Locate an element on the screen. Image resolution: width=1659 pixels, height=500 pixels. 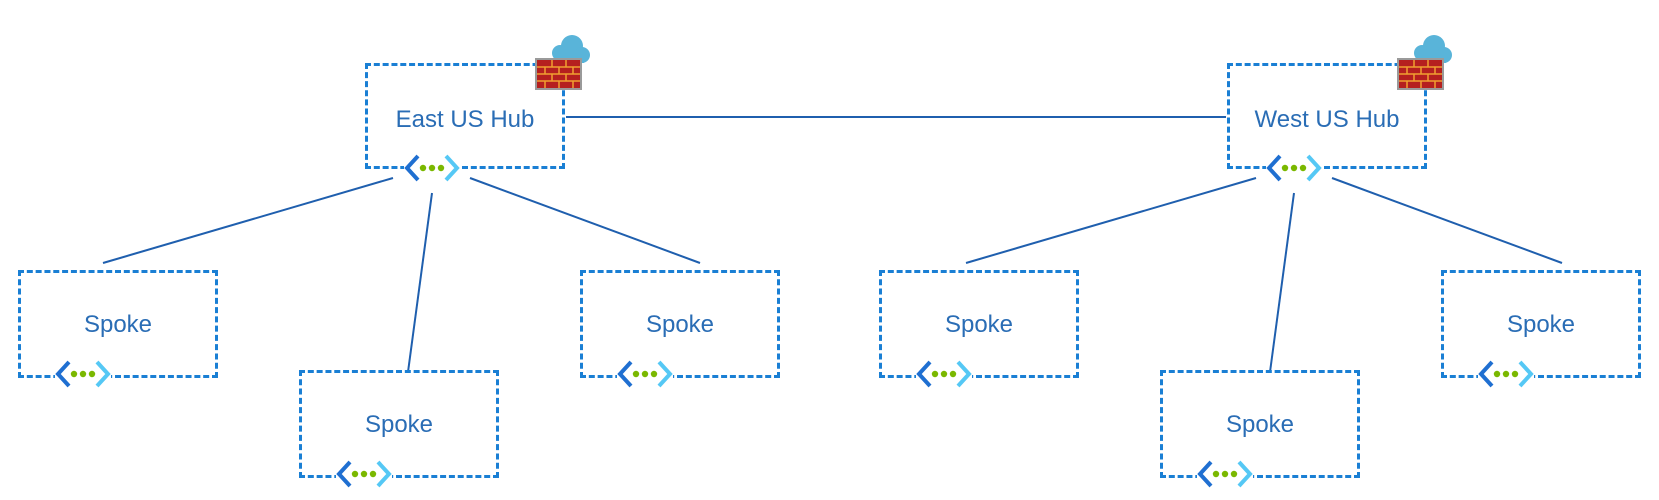
hub-east-us: East US Hub is located at coordinates (465, 116).